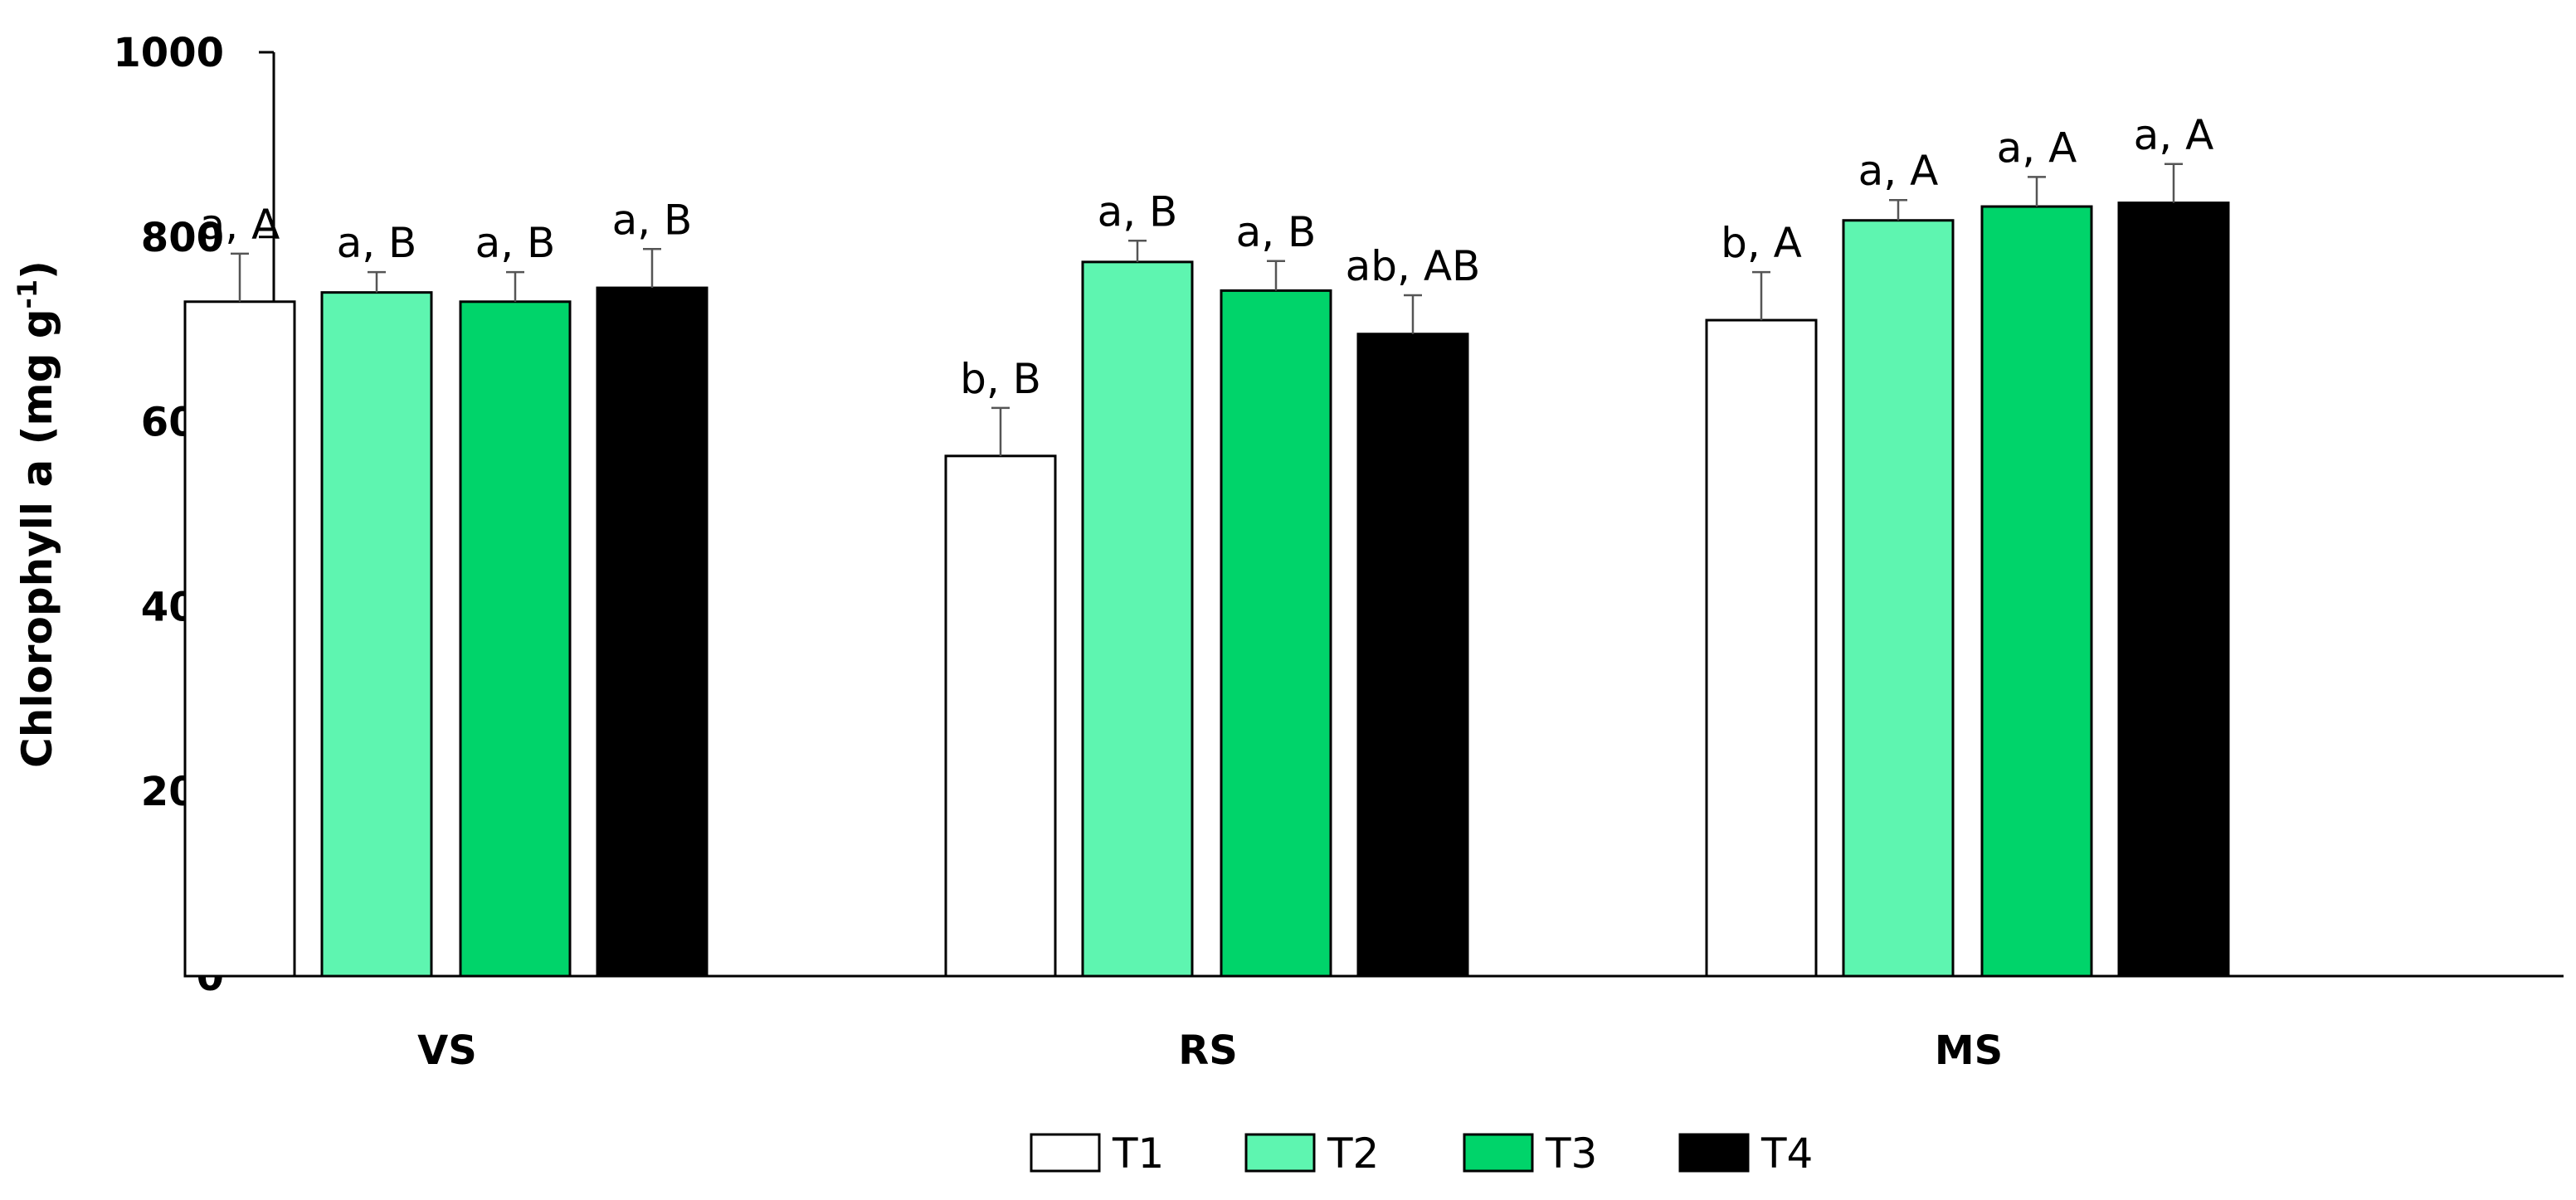 The image size is (2576, 1200). What do you see at coordinates (376, 634) in the screenshot?
I see `bar-t2-vs` at bounding box center [376, 634].